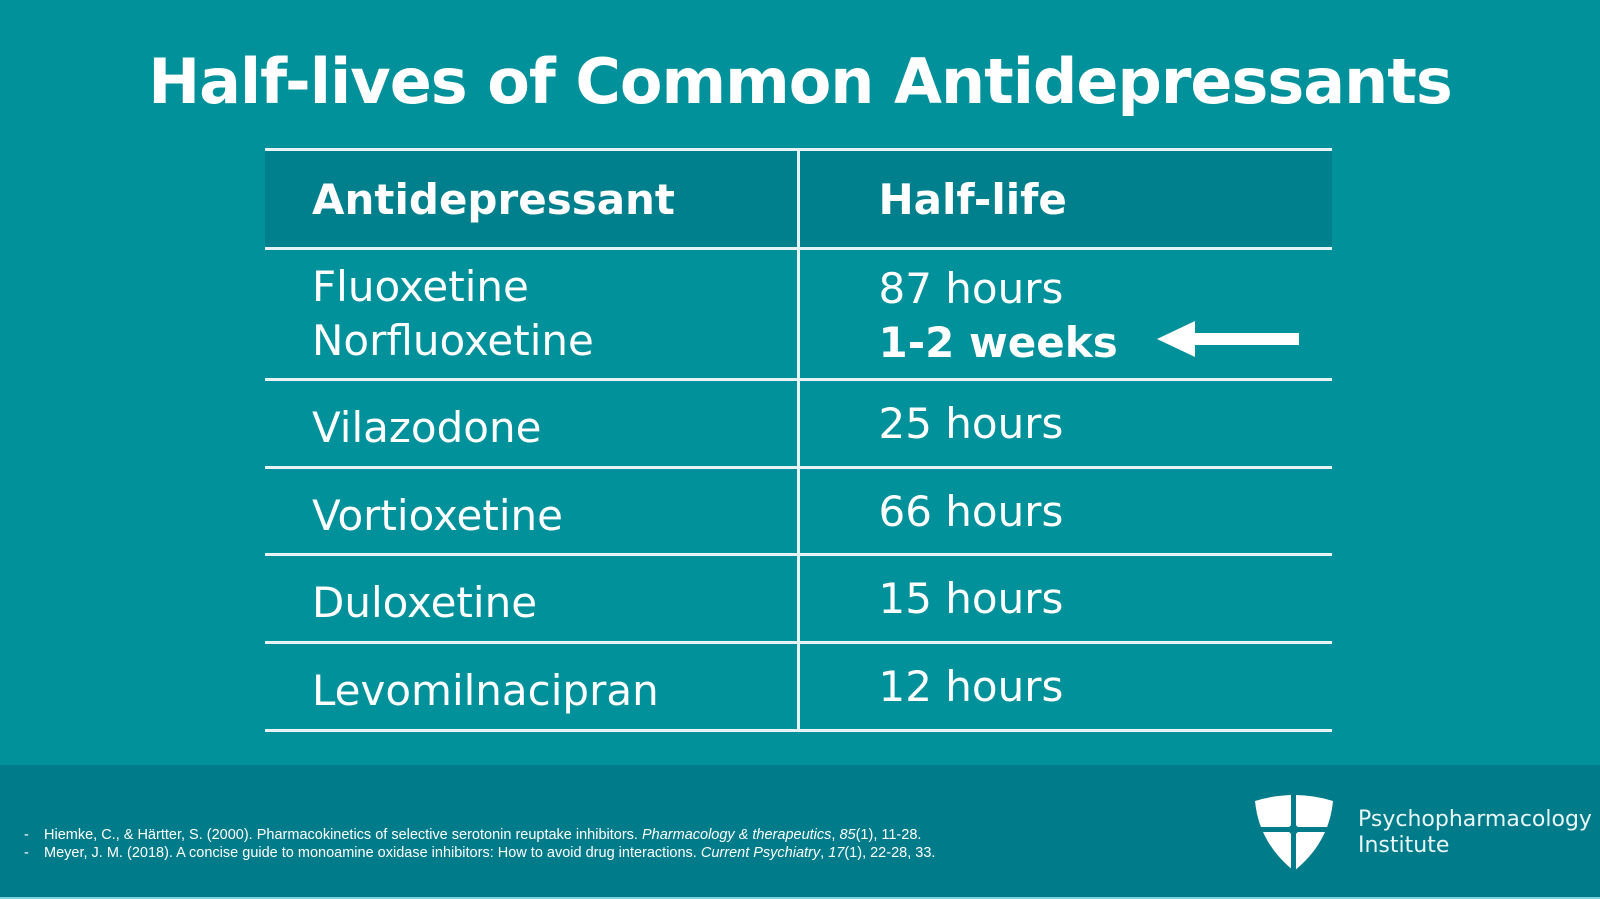 The height and width of the screenshot is (899, 1600). I want to click on half-life-highlight-line: 1-2 weeks, so click(1106, 344).